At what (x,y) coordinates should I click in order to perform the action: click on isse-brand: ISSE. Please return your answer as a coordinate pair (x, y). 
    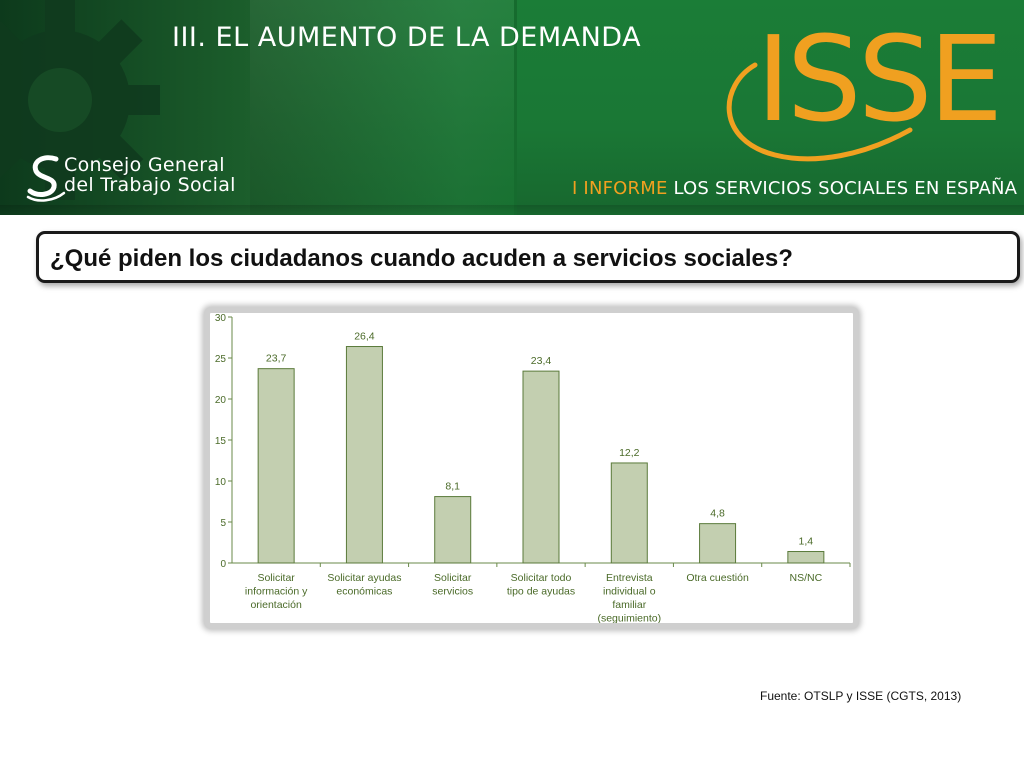
    Looking at the image, I should click on (879, 79).